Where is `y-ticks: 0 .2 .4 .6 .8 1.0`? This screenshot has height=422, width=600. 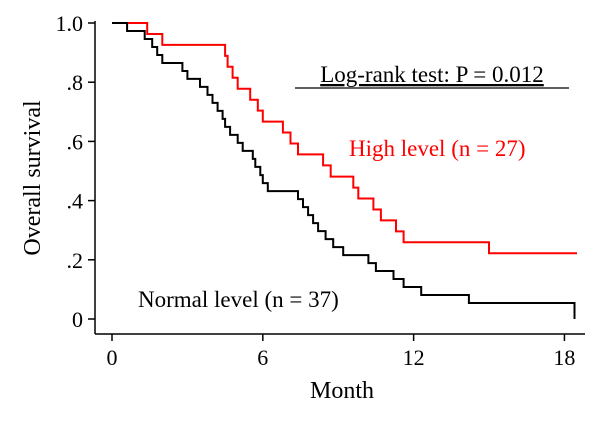
y-ticks: 0 .2 .4 .6 .8 1.0 is located at coordinates (75, 171).